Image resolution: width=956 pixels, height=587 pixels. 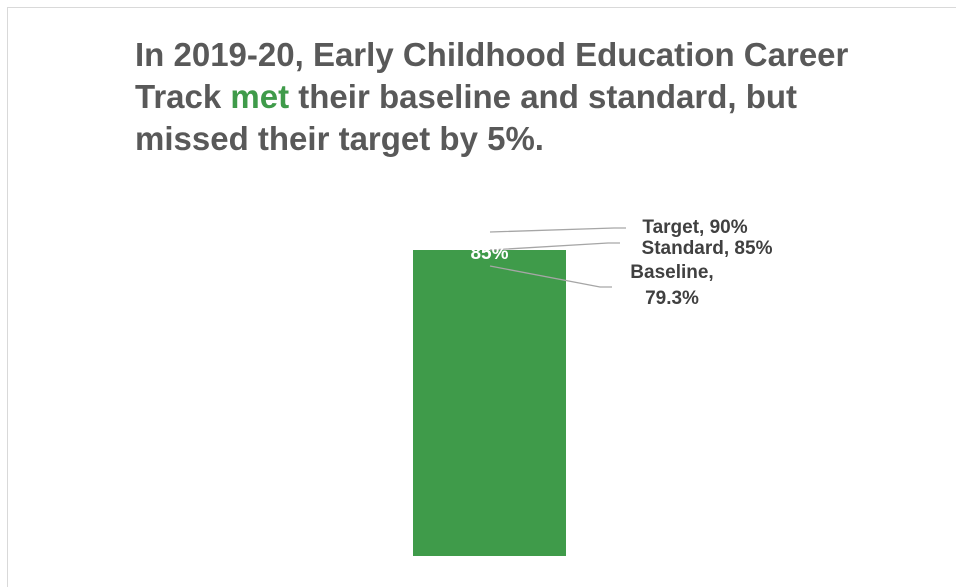 I want to click on leader-line-standard, so click(x=554, y=246).